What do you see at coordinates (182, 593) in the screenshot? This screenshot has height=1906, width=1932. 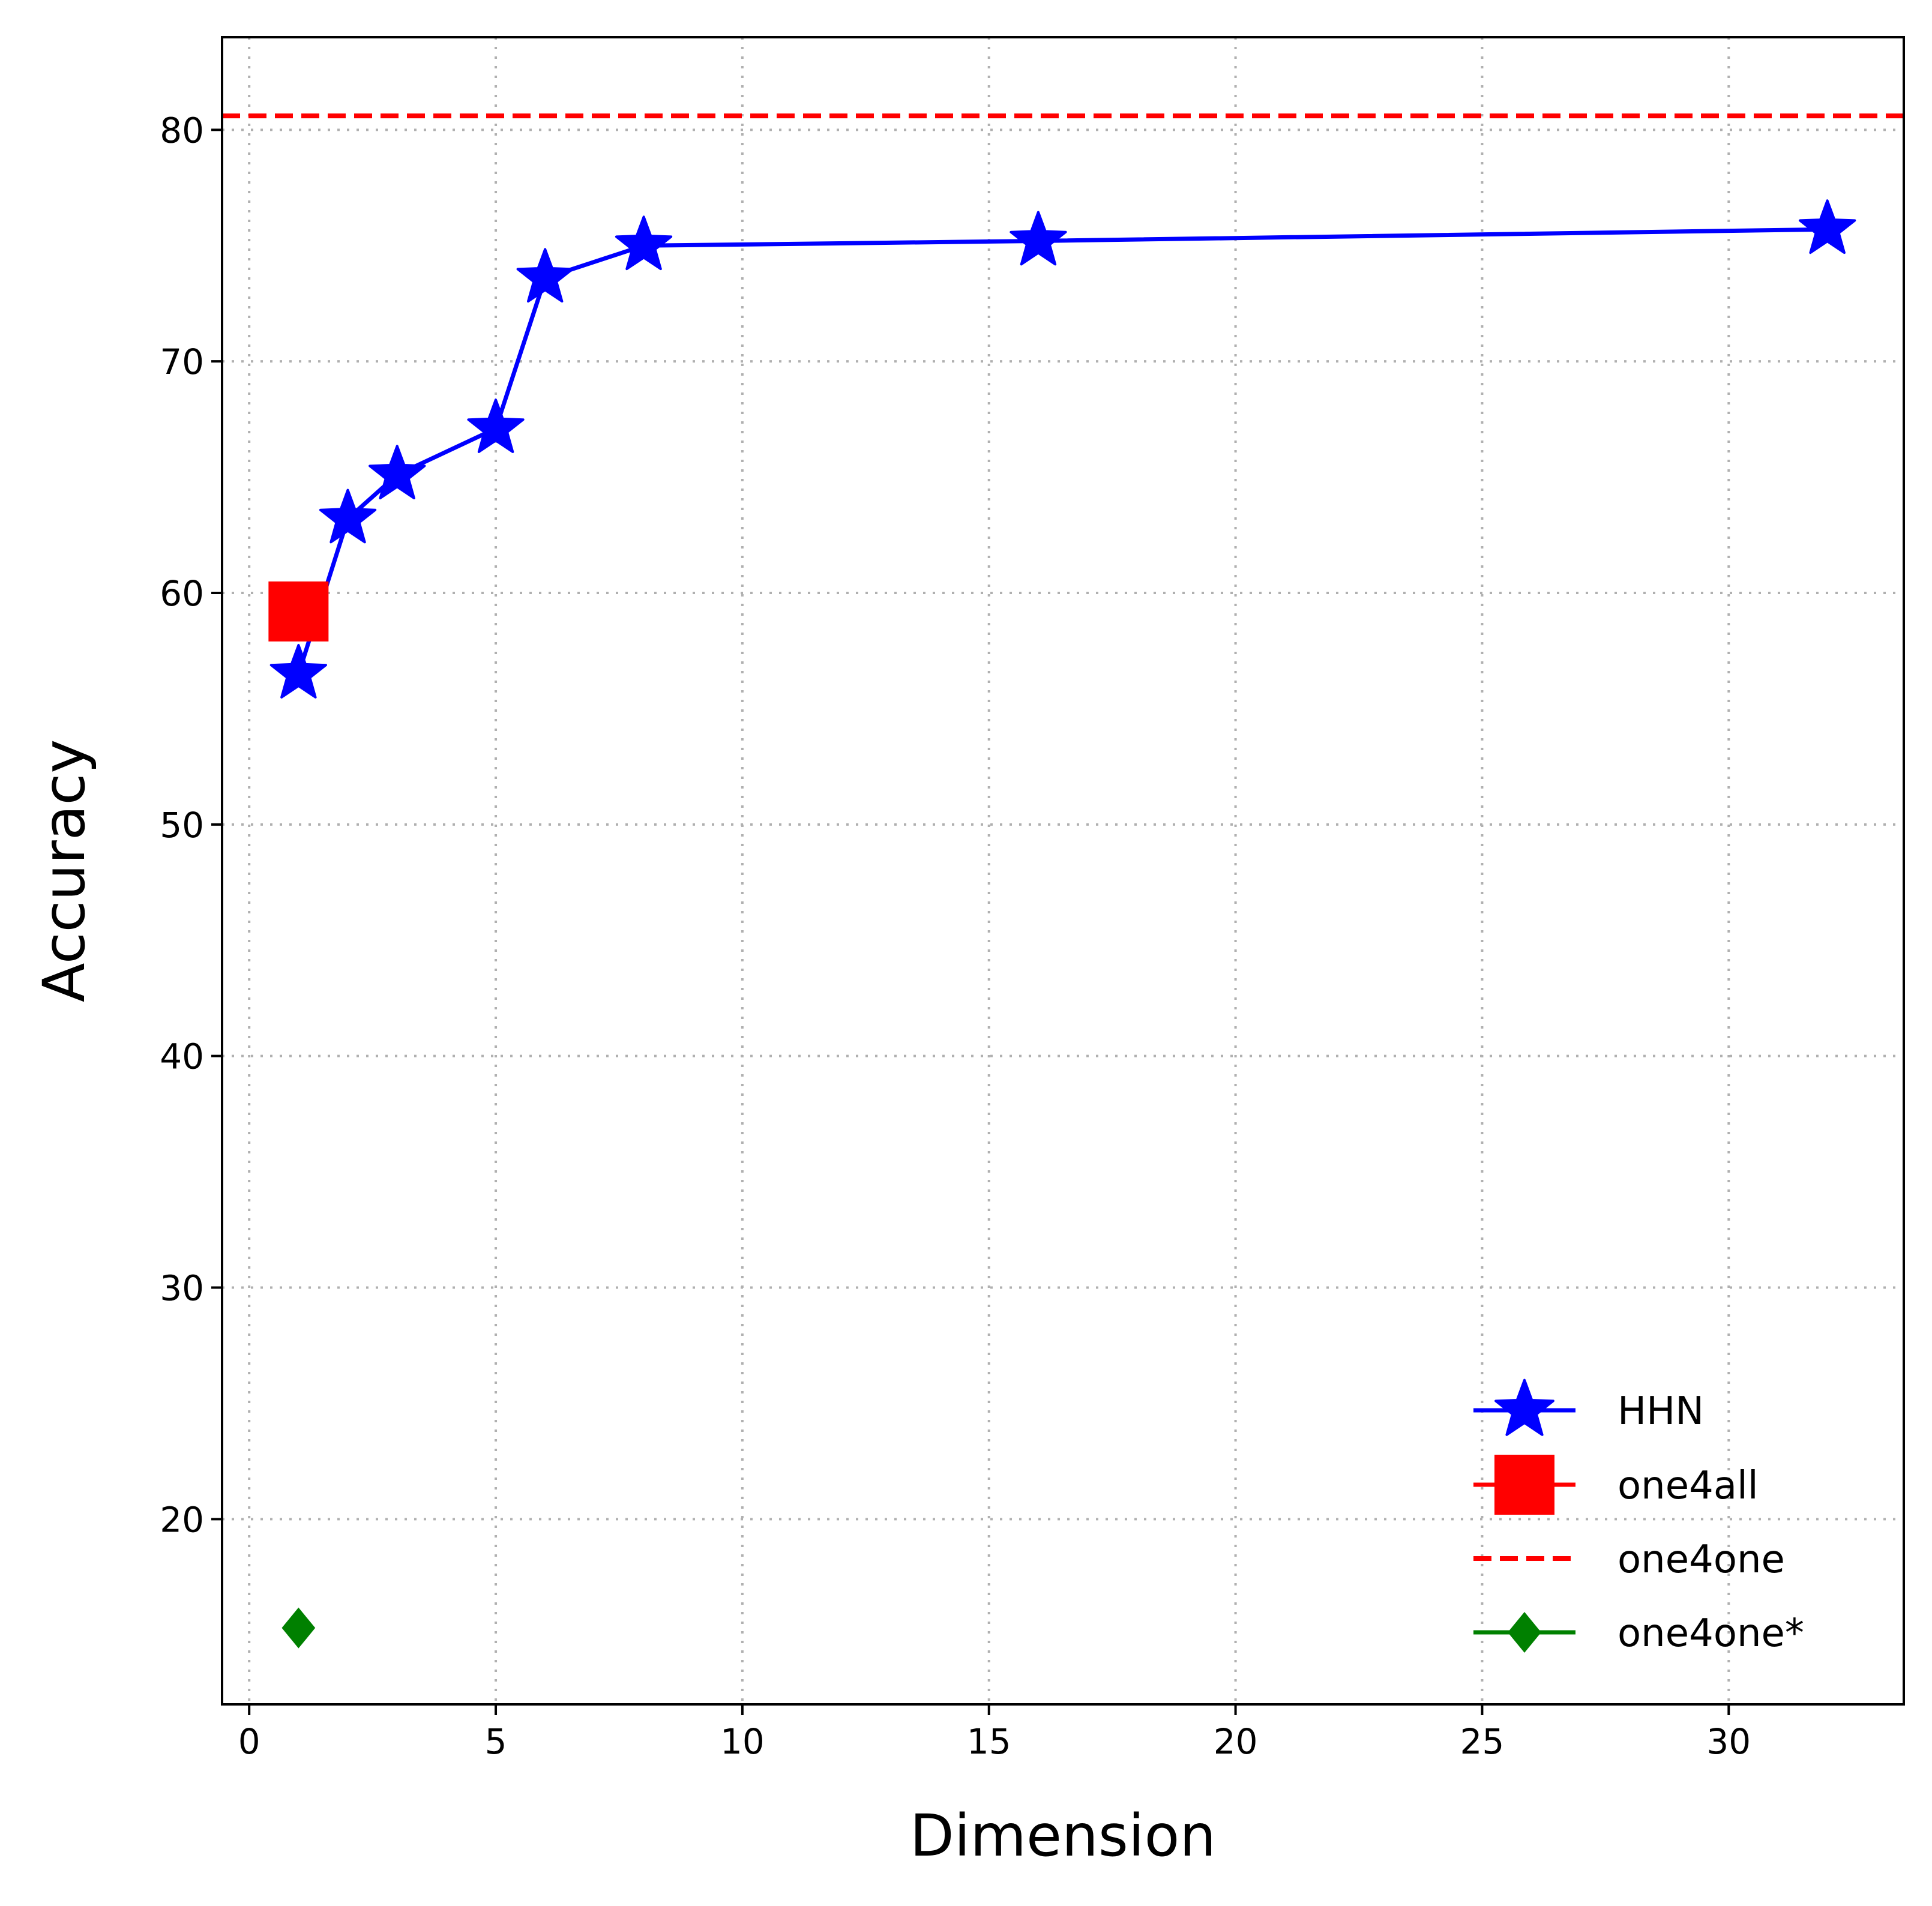 I see `y-tick-label: 60` at bounding box center [182, 593].